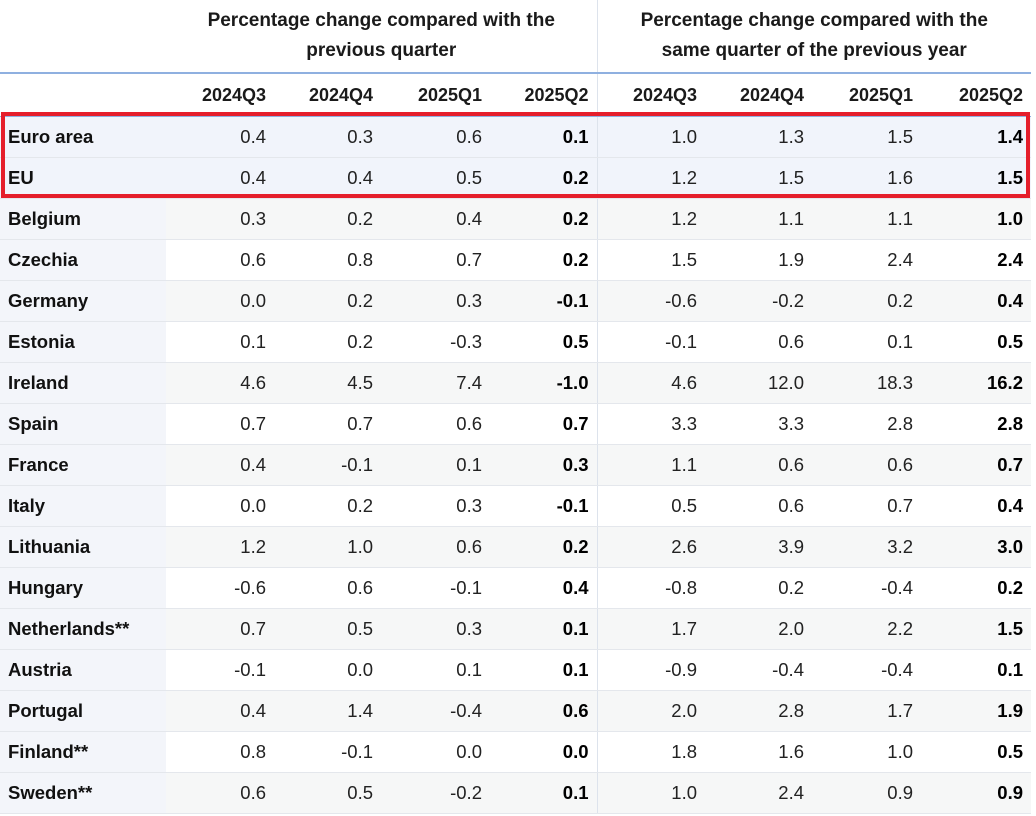 This screenshot has height=816, width=1036. I want to click on table-row: Austria -0.1 0.0 0.1 0.1 -0.9 -0.4 -0.4 0.1, so click(515, 670).